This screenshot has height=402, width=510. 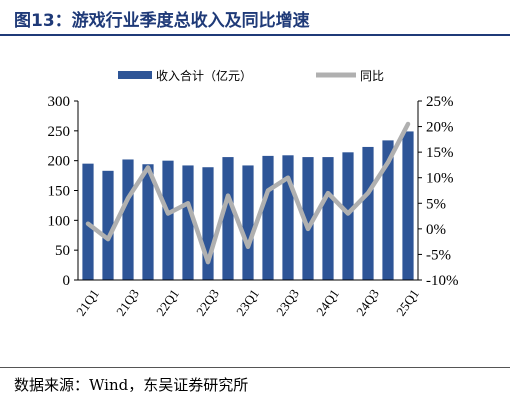 What do you see at coordinates (59, 102) in the screenshot?
I see `left-axis-tick-label: 300` at bounding box center [59, 102].